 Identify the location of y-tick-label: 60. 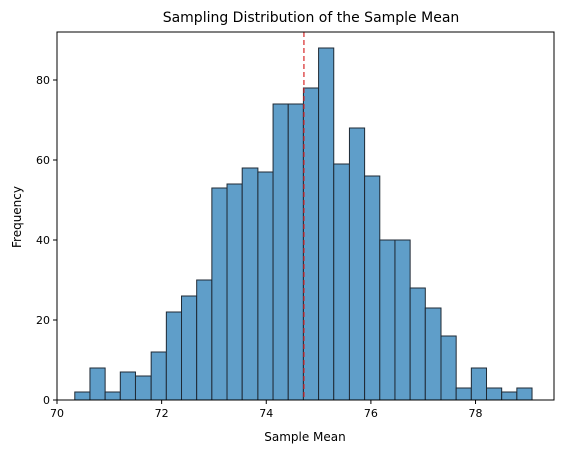
(43, 160).